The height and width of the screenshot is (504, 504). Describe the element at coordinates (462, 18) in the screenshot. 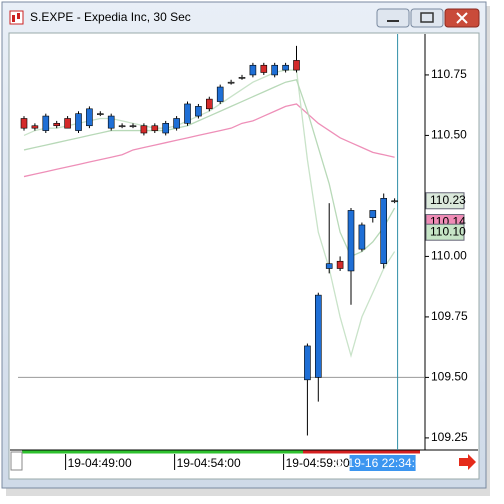

I see `close-icon` at that location.